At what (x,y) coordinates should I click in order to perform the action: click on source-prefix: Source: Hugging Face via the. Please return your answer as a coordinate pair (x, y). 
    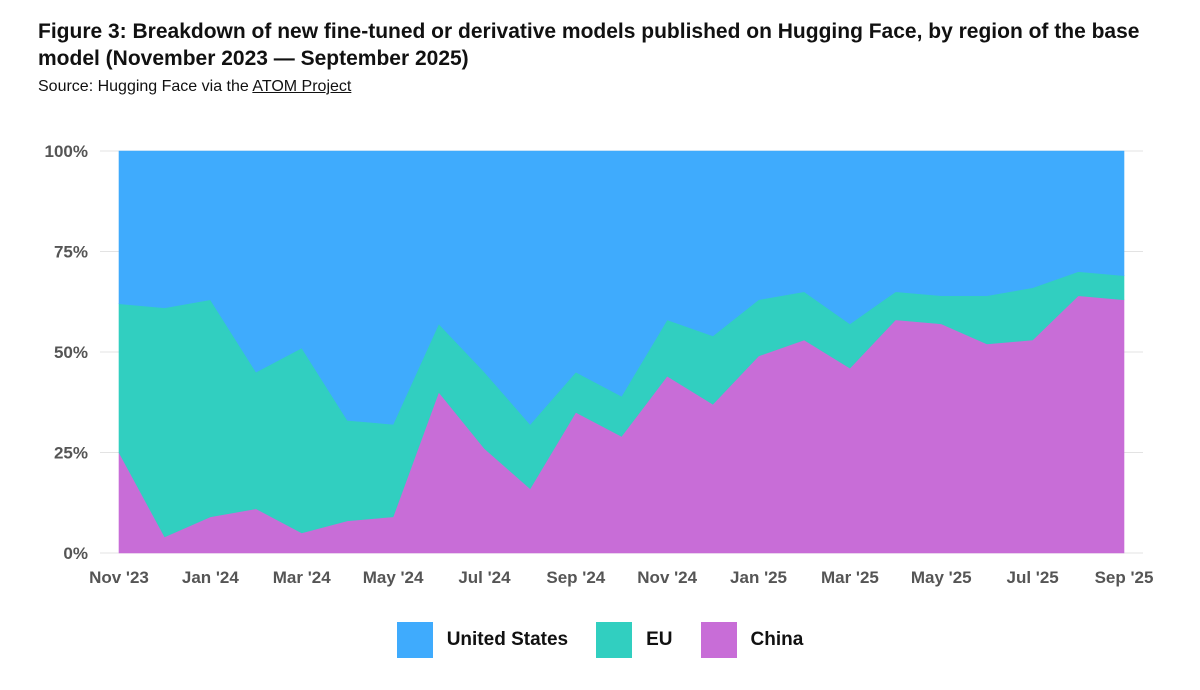
    Looking at the image, I should click on (145, 86).